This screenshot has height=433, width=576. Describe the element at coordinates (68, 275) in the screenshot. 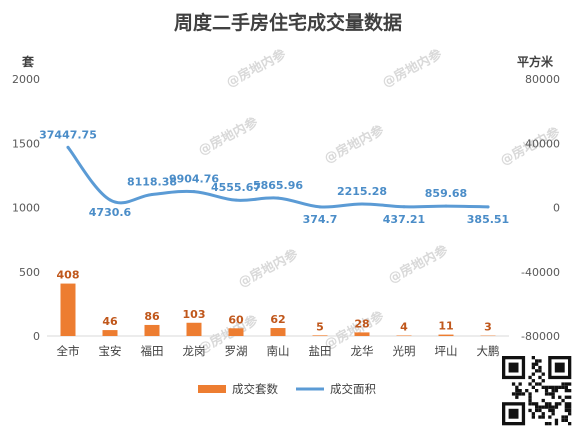

I see `bar-value-label: 408` at that location.